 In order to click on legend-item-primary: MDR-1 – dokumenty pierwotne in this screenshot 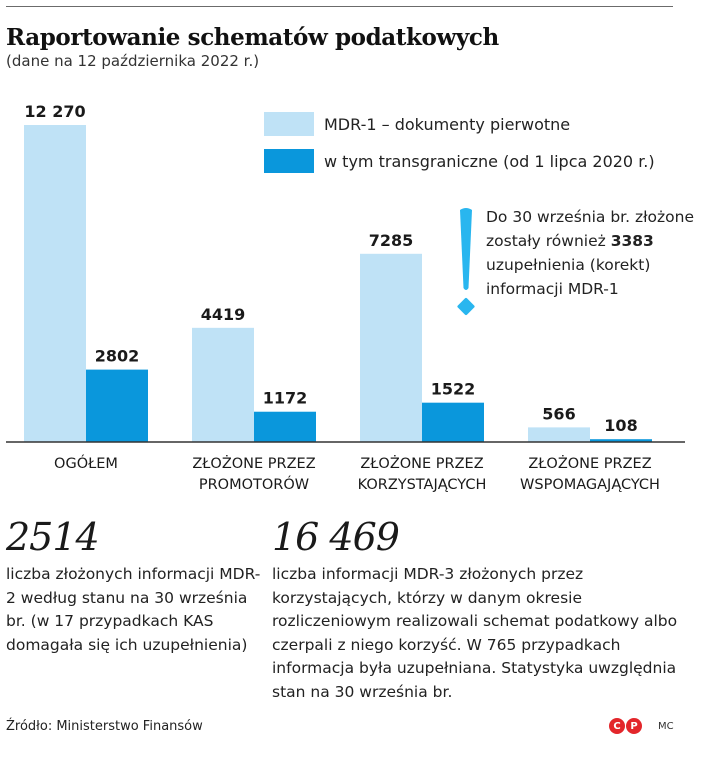, I will do `click(417, 124)`.